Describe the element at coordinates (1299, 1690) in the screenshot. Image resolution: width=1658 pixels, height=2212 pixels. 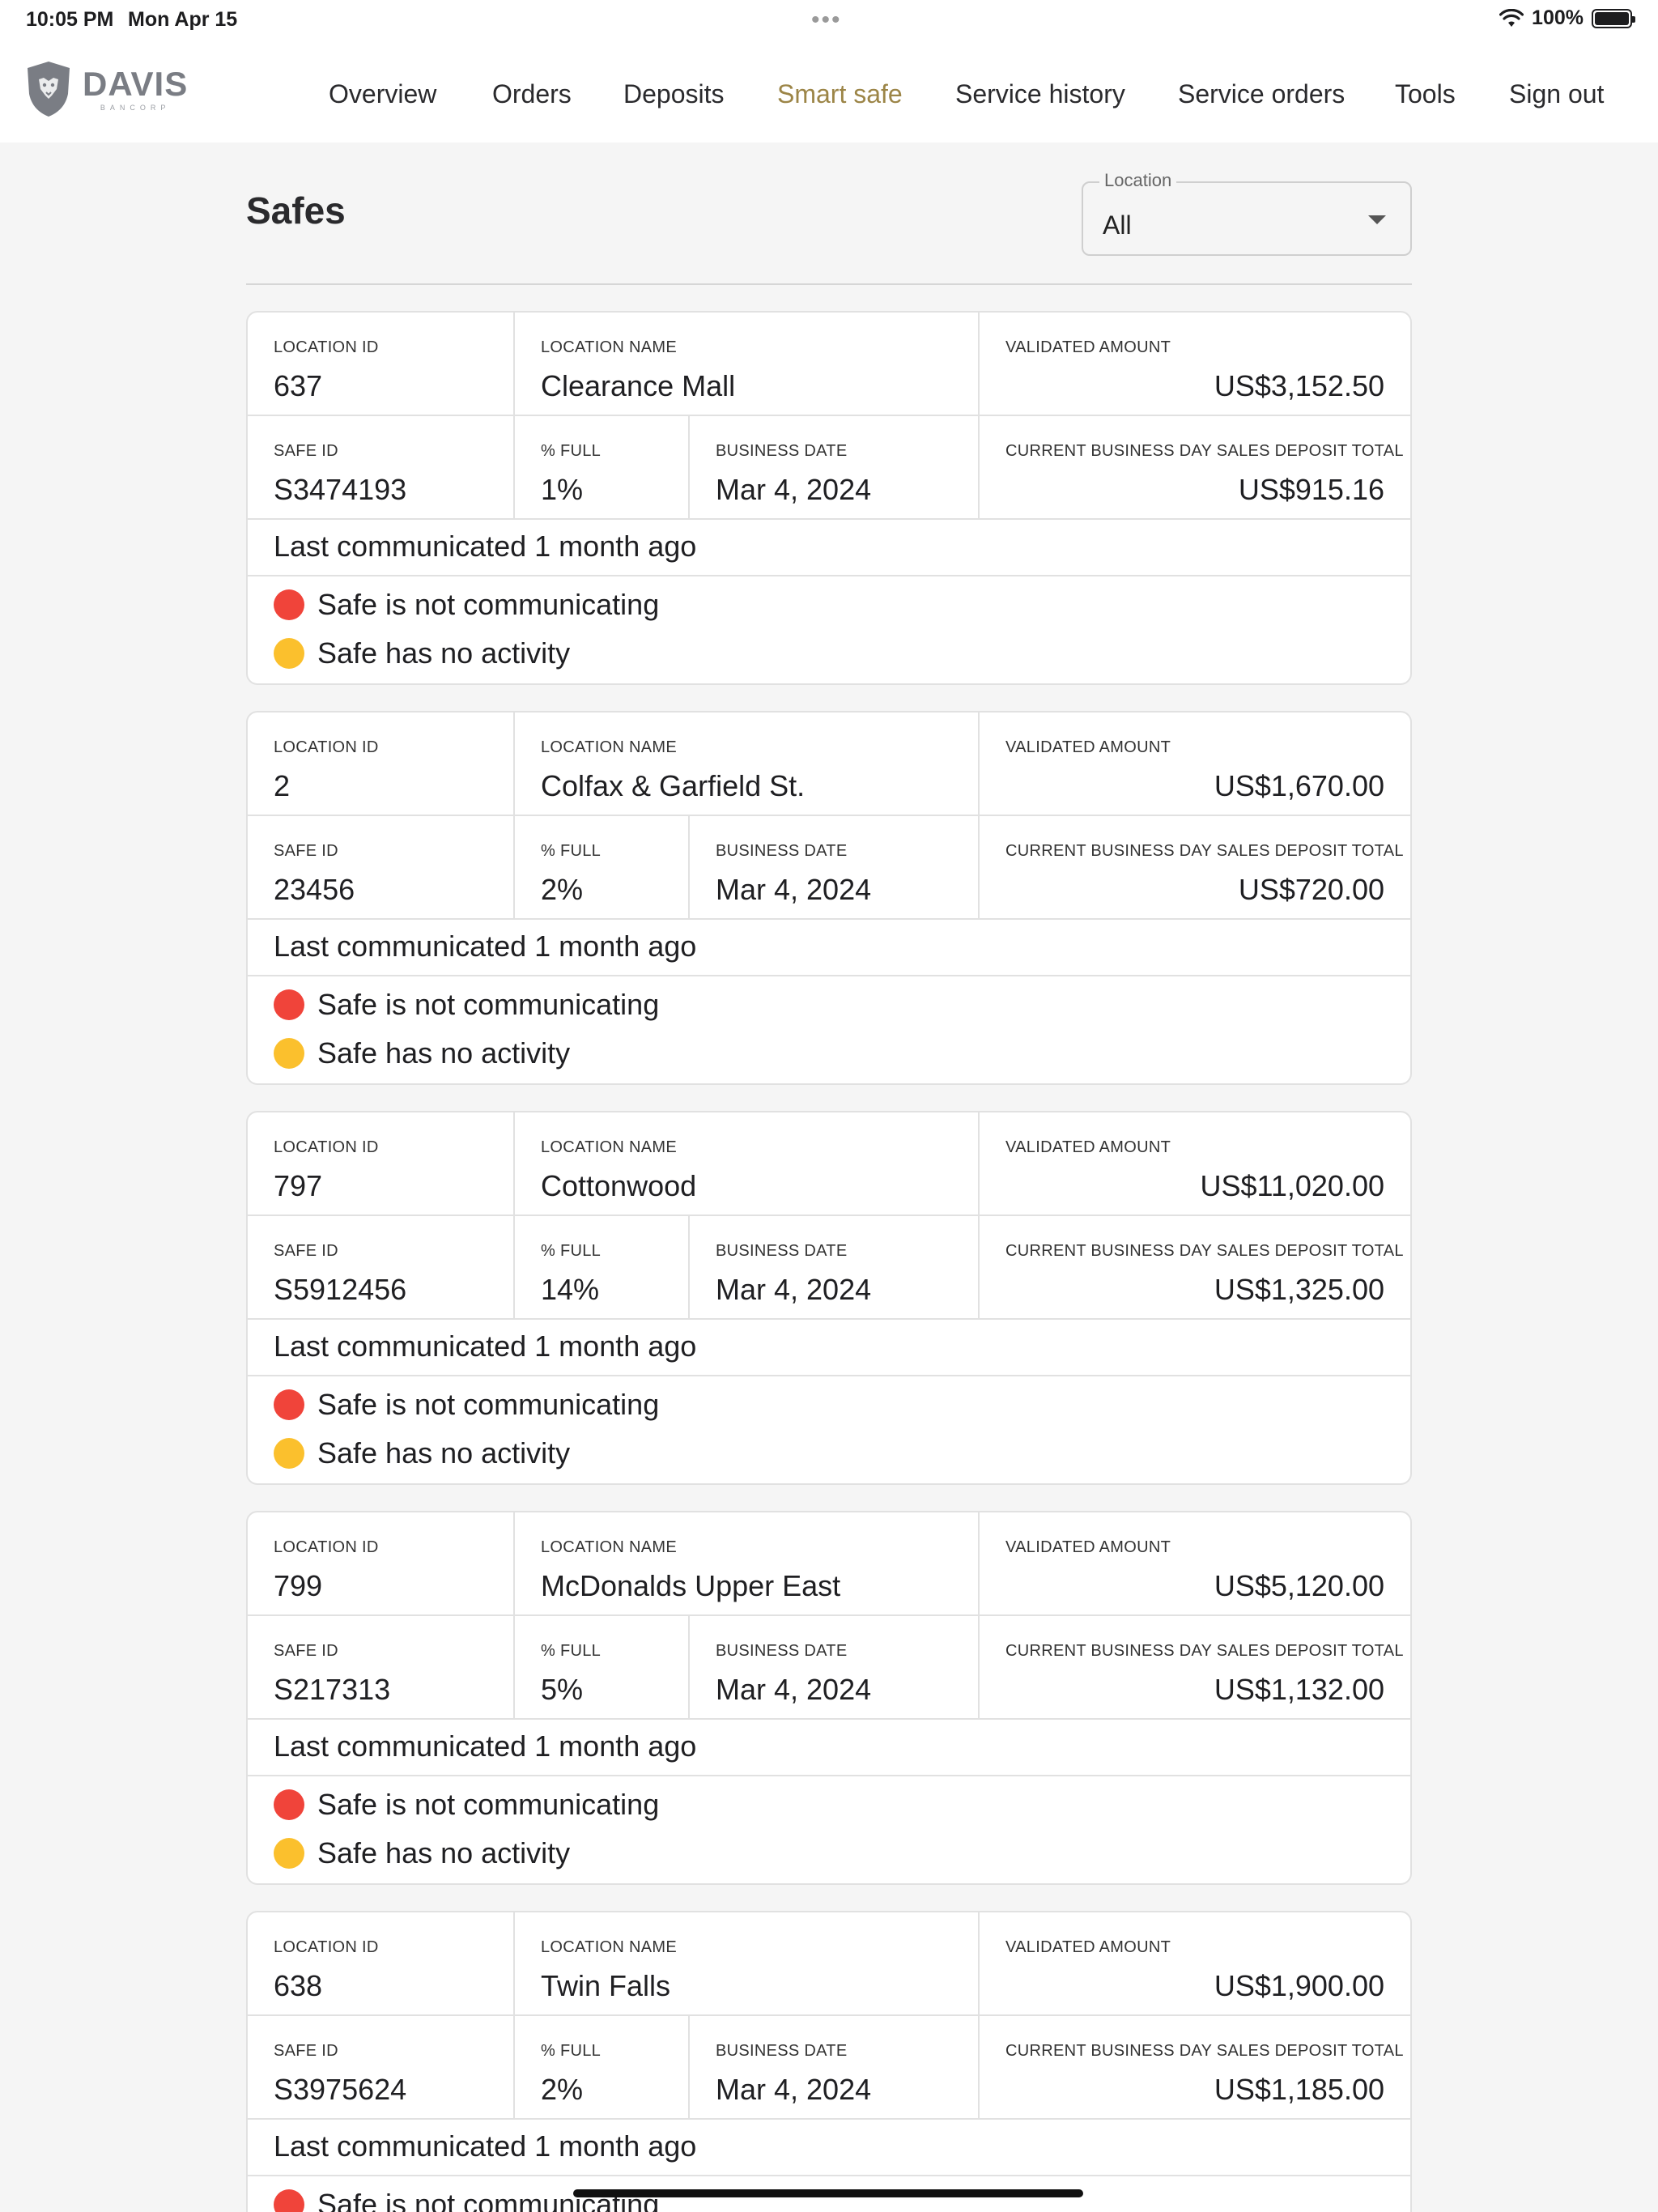
I see `deposit-total-value: US$1,132.00` at that location.